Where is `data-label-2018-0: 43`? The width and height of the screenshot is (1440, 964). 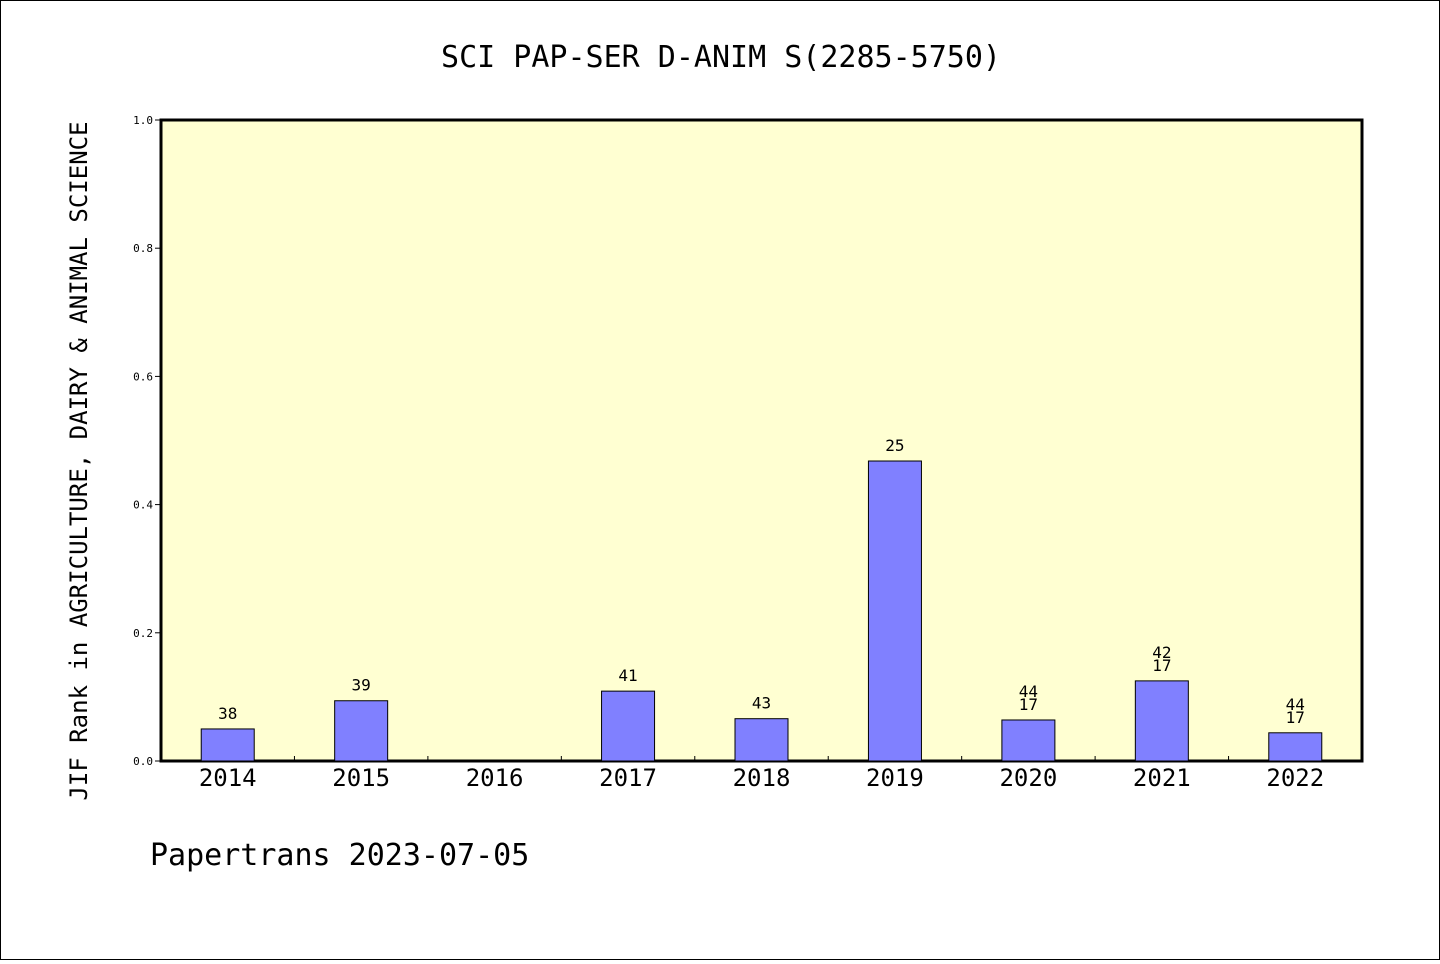
data-label-2018-0: 43 is located at coordinates (761, 703).